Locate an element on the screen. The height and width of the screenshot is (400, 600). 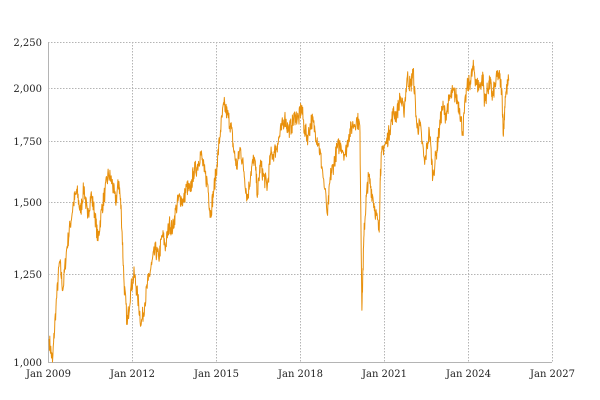
y-tick-label: 1,000 is located at coordinates (27, 363).